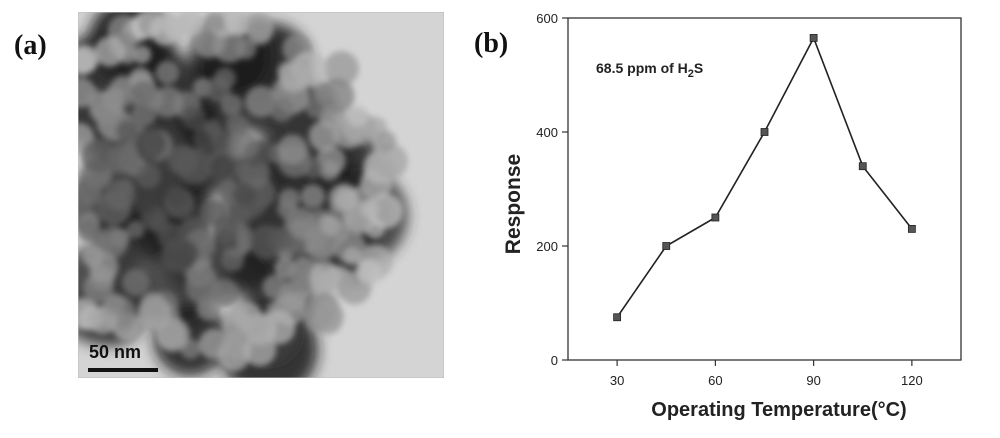  Describe the element at coordinates (617, 380) in the screenshot. I see `x-tick-label: 30` at that location.